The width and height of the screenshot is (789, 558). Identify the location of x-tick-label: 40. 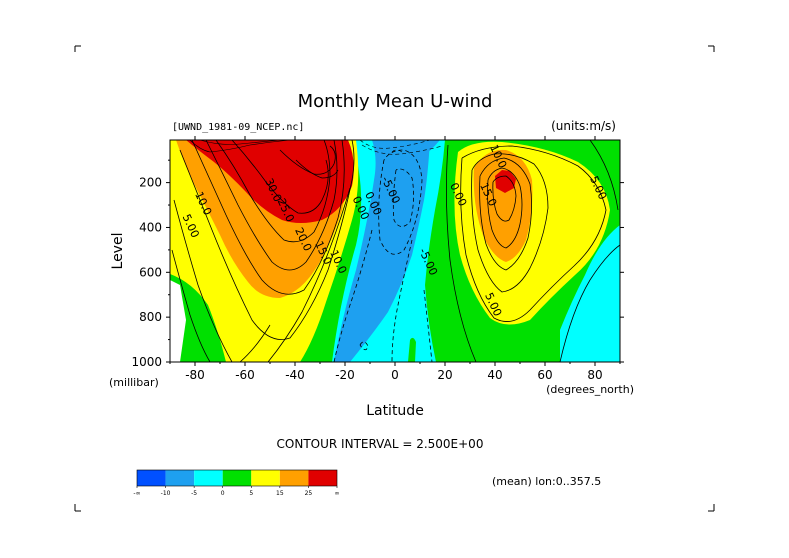
(494, 375).